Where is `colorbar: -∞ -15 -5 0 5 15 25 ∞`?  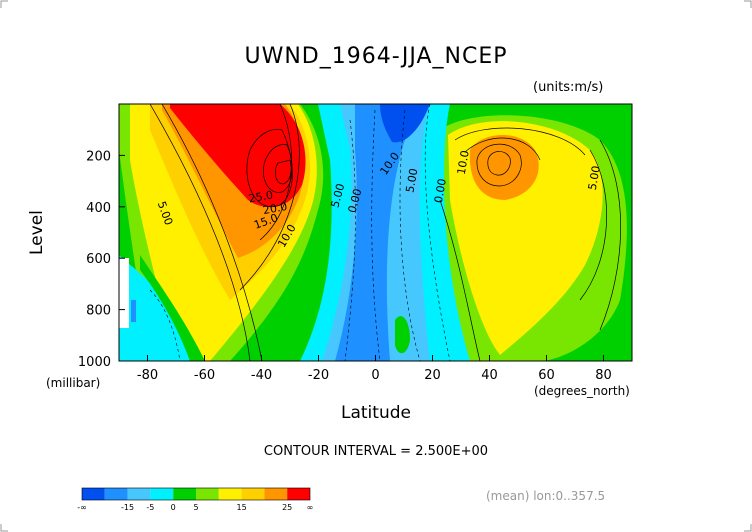
colorbar: -∞ -15 -5 0 5 15 25 ∞ is located at coordinates (195, 499).